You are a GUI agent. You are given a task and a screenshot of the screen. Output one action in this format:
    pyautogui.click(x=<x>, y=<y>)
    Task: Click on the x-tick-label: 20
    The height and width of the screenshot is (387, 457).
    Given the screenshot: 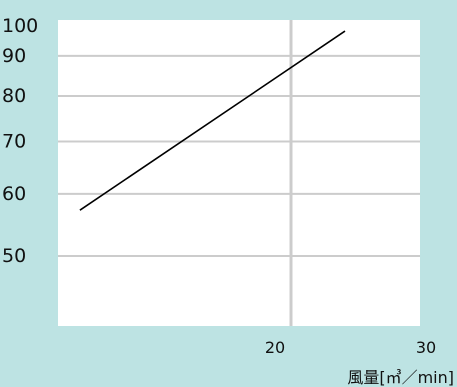 What is the action you would take?
    pyautogui.click(x=275, y=347)
    